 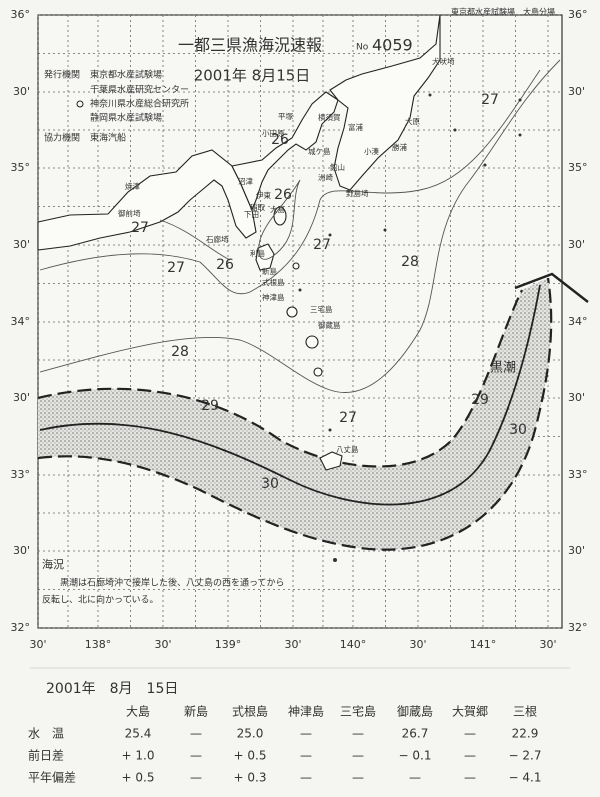 I want to click on place-name: 利島, so click(x=257, y=253).